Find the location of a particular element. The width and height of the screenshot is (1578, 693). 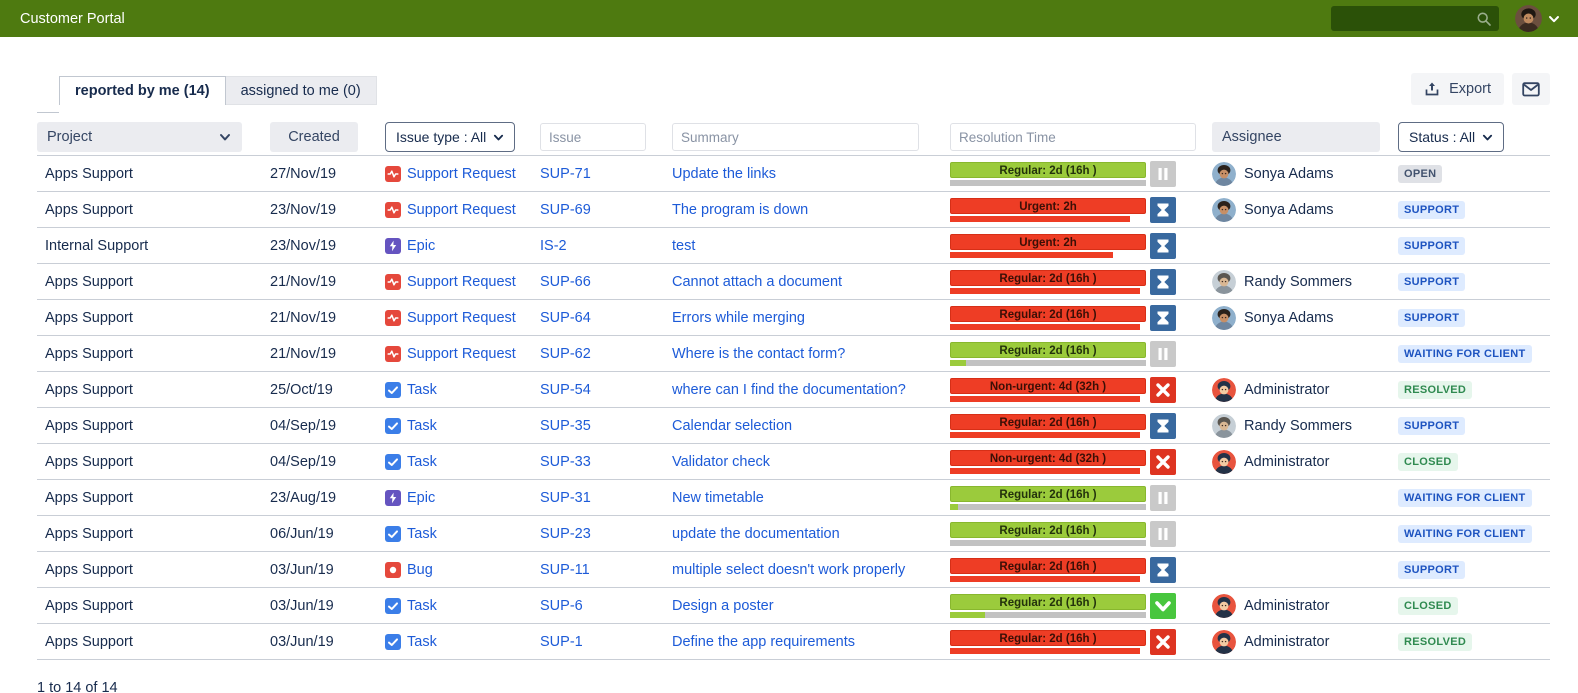

resolution-time-cell: Urgent: 2h is located at coordinates (1081, 209).